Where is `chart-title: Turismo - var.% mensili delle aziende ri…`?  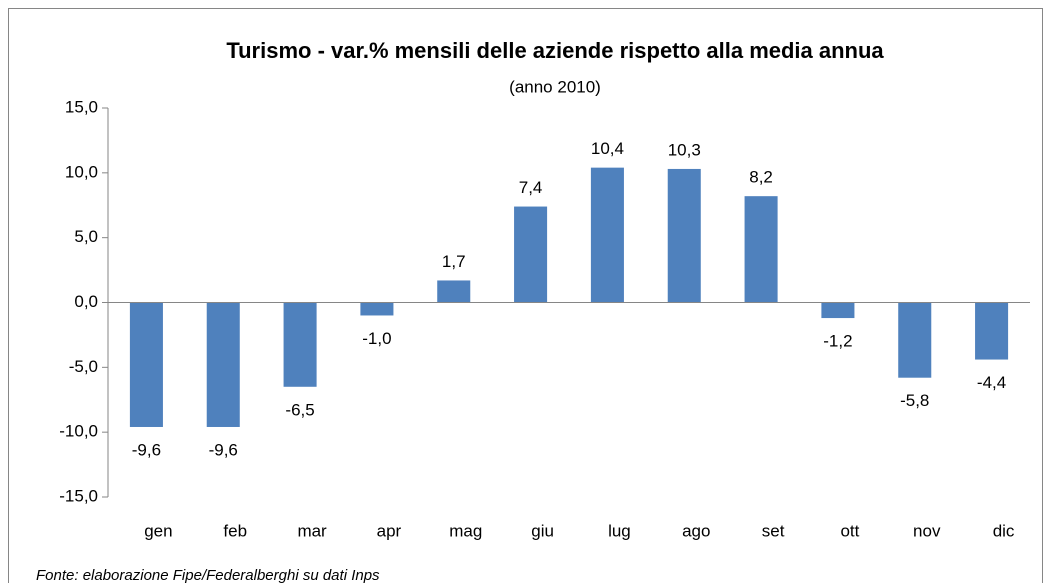
chart-title: Turismo - var.% mensili delle aziende ri… is located at coordinates (555, 50).